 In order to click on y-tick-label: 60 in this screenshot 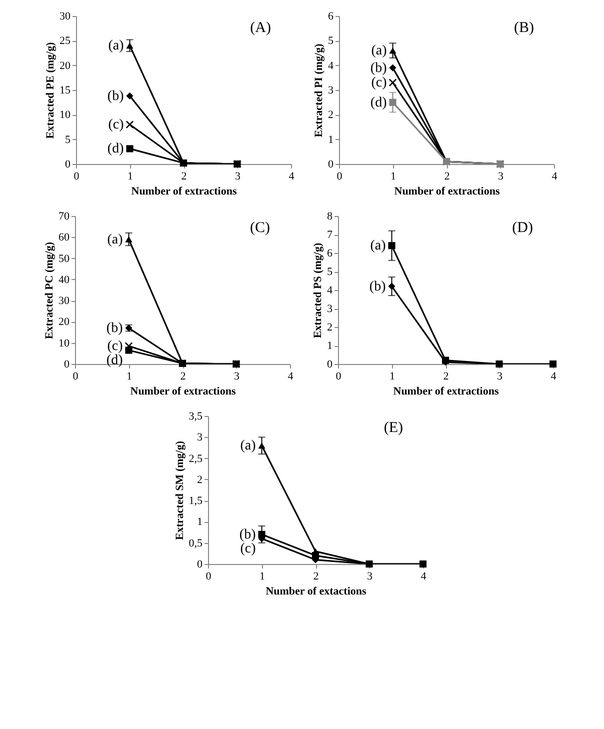, I will do `click(64, 238)`.